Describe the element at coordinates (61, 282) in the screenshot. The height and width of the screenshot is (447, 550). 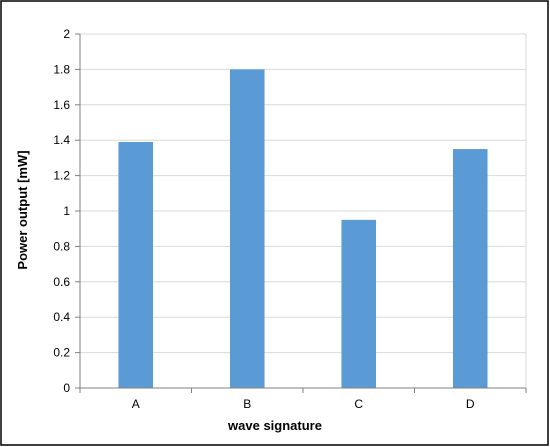
I see `y-tick-label: 0.6` at that location.